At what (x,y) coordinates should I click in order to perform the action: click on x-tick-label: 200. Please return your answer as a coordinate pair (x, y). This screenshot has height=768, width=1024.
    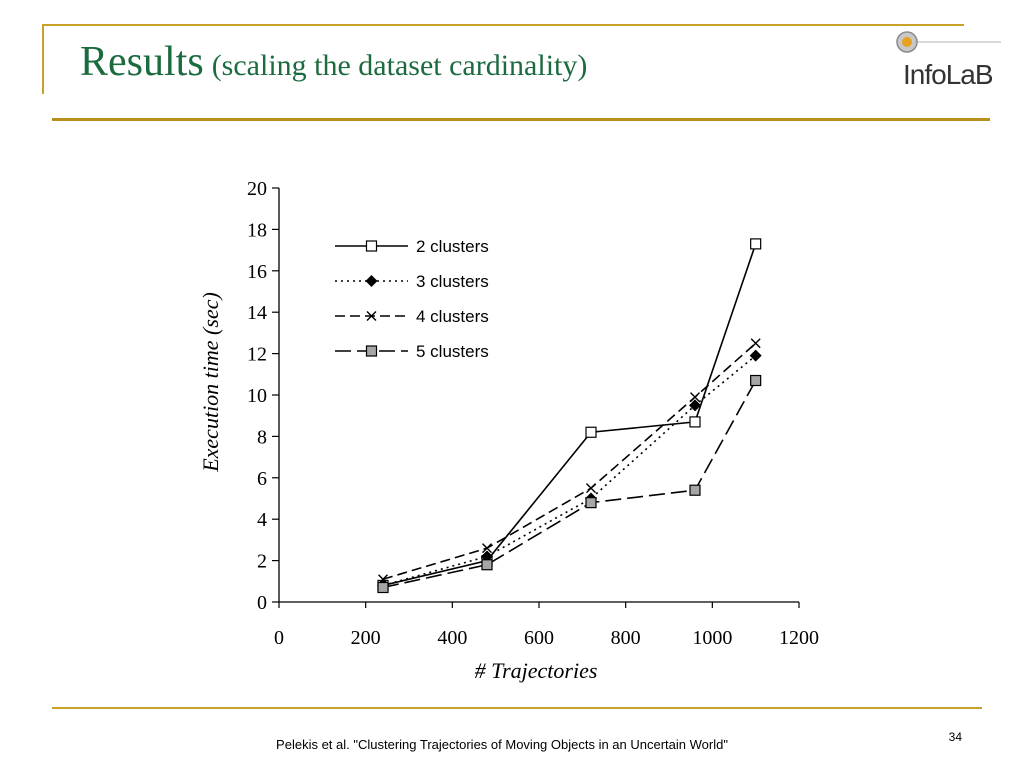
    Looking at the image, I should click on (366, 638).